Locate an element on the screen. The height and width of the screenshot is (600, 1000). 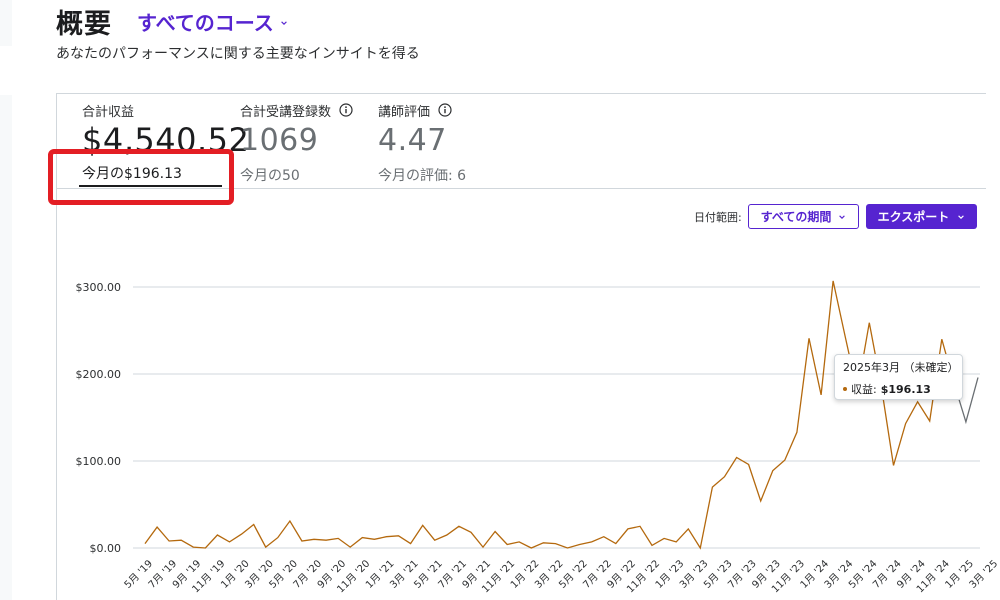
metric-total-enrollments-tab: 合計受講登録数 1069 今月の50 is located at coordinates (296, 143).